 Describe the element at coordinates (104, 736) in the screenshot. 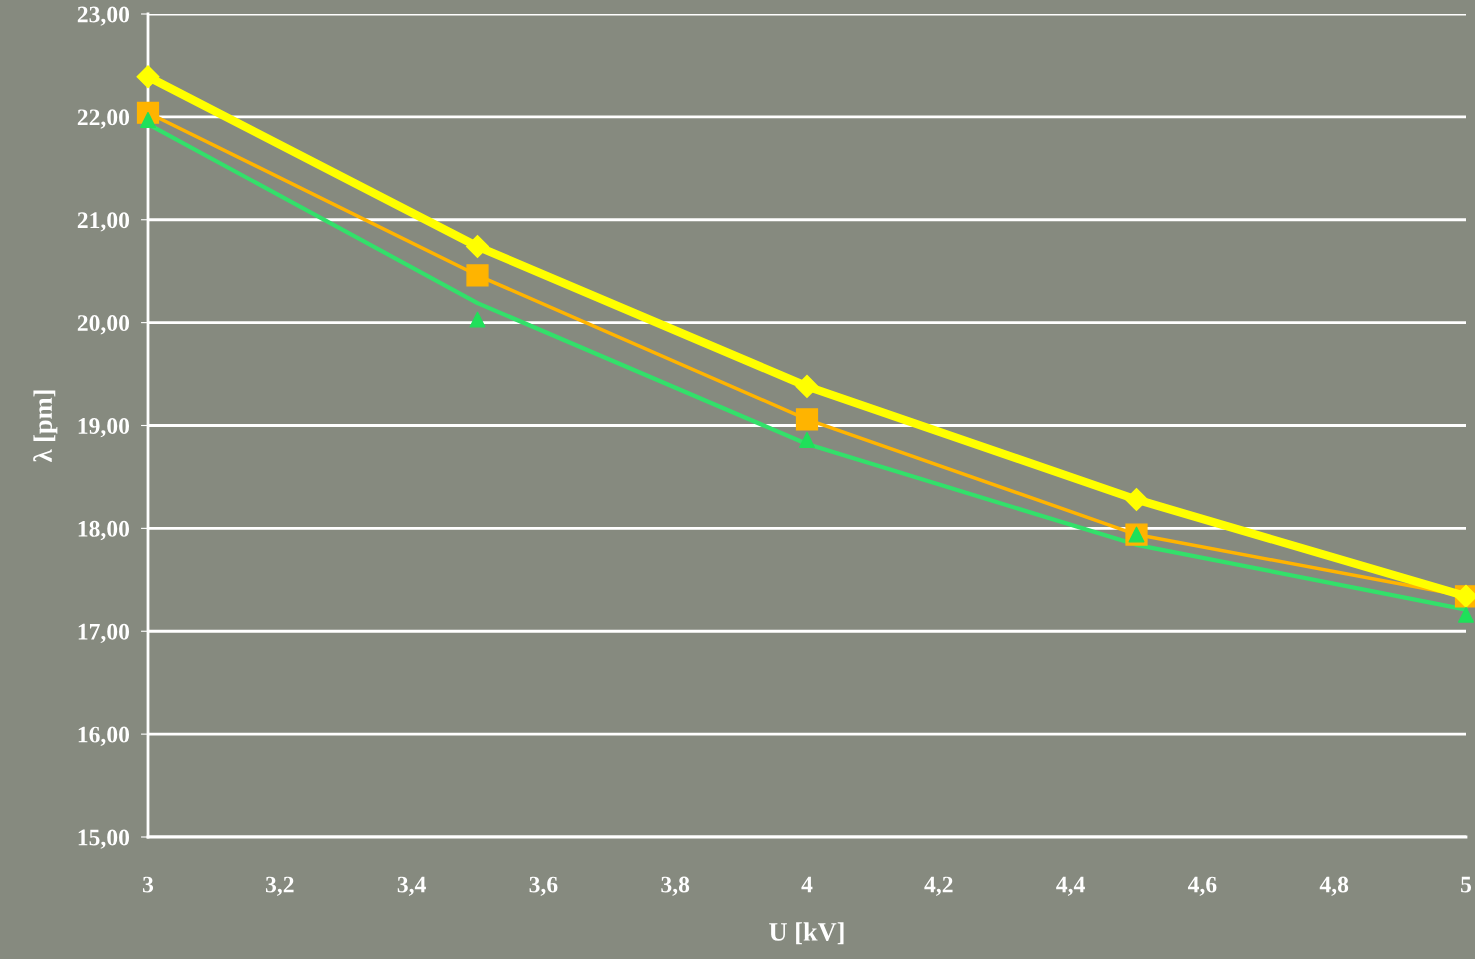

I see `y-tick-label: 16,00` at that location.